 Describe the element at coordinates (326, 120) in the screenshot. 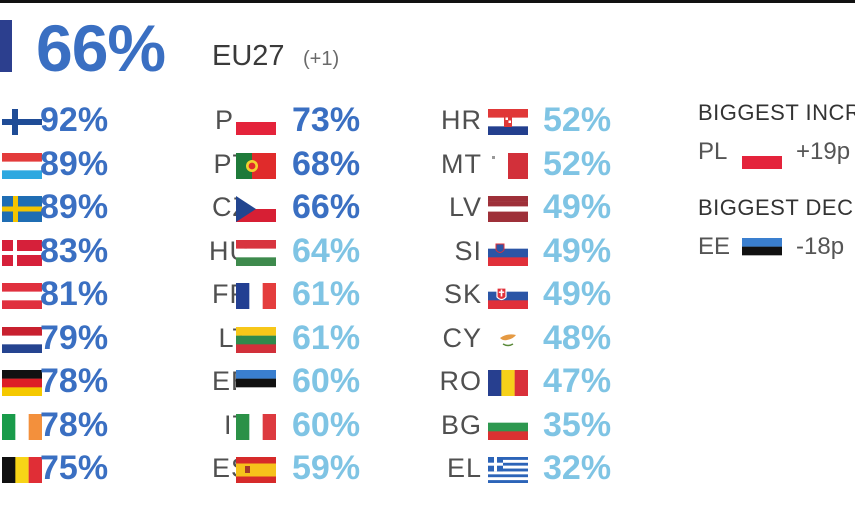

I see `country-value: 73%` at that location.